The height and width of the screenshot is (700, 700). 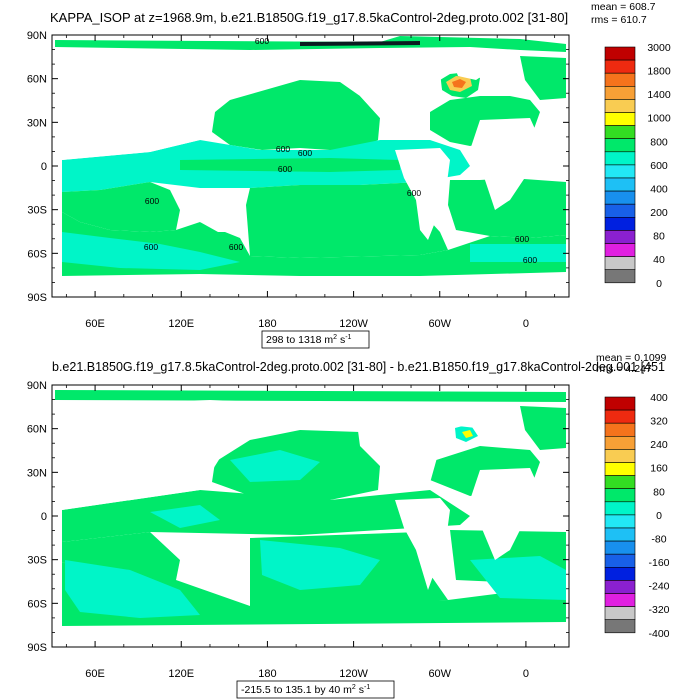 I want to click on colorbar-label: 3000, so click(x=659, y=48).